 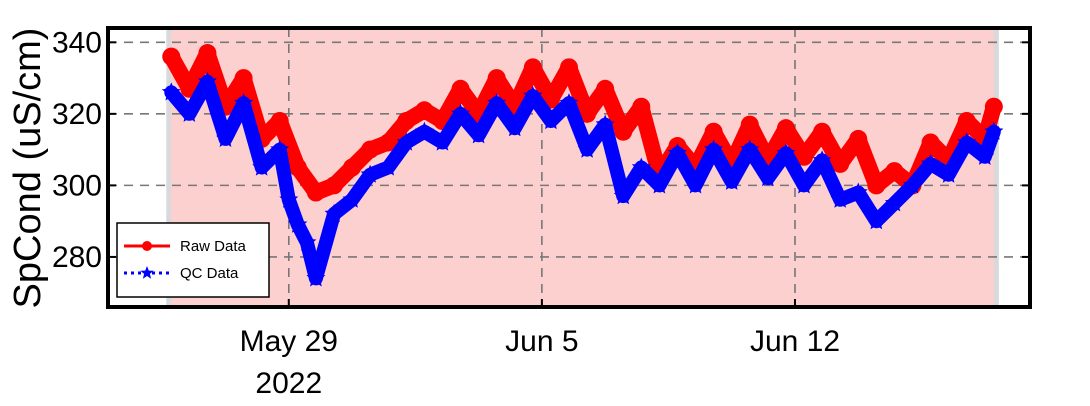 What do you see at coordinates (289, 341) in the screenshot?
I see `x-tick-label-0: May 29` at bounding box center [289, 341].